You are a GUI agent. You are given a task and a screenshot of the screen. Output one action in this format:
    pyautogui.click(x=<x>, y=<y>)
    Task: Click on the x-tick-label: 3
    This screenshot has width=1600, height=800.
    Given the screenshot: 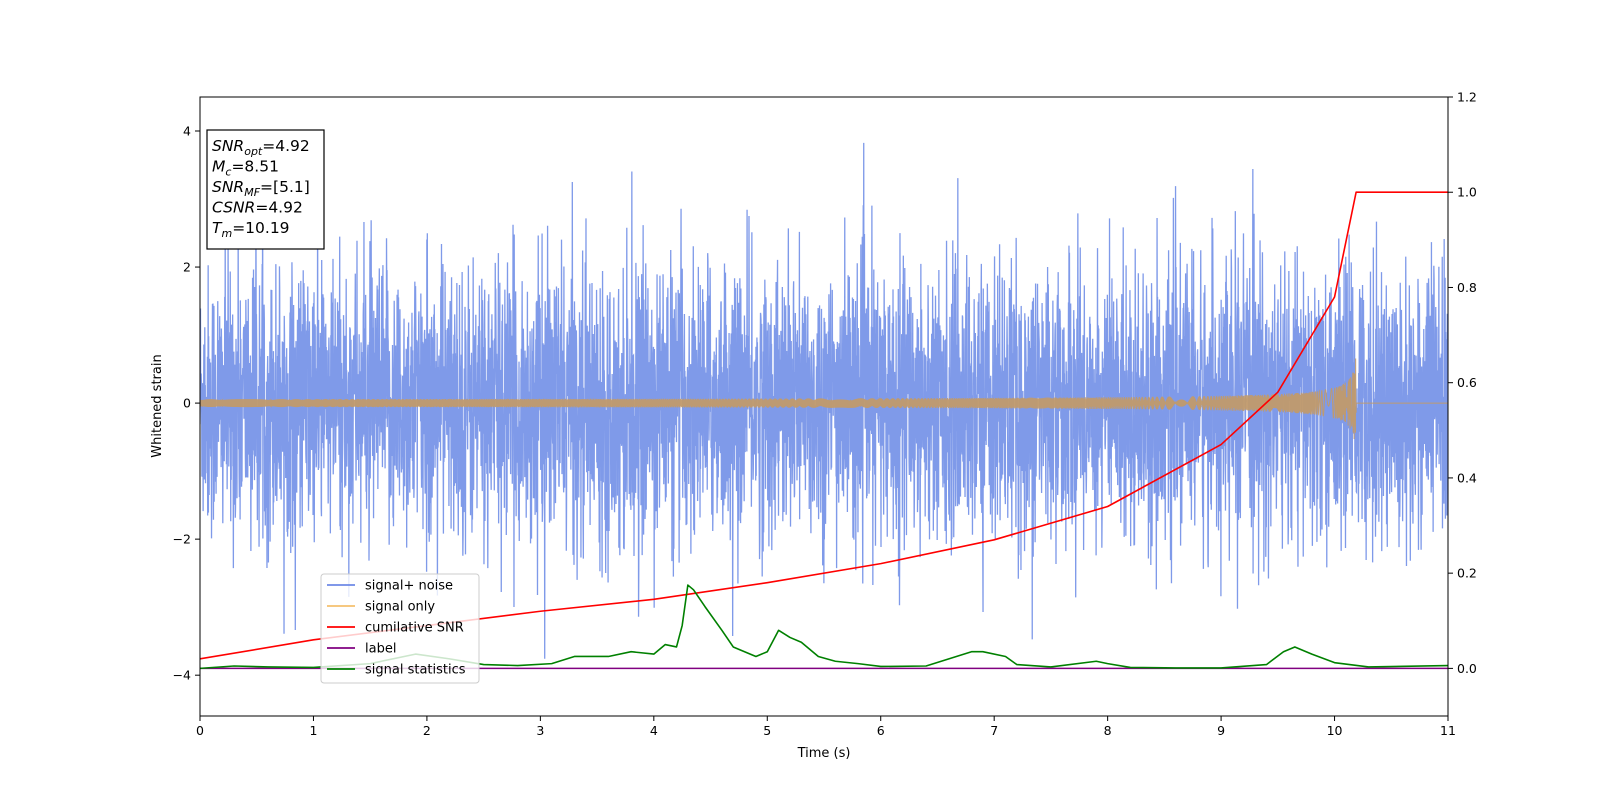 What is the action you would take?
    pyautogui.click(x=540, y=730)
    